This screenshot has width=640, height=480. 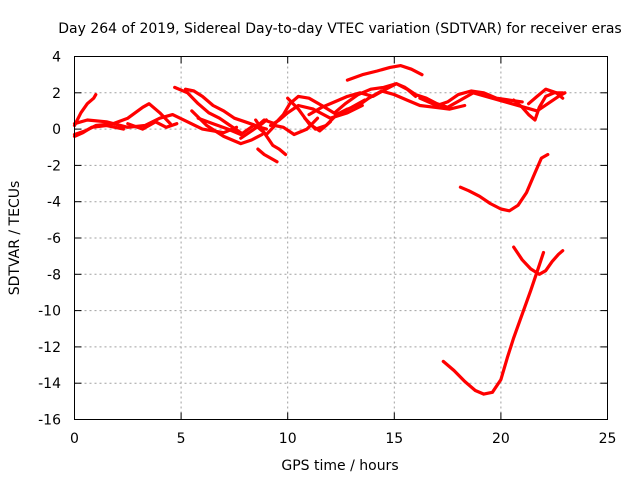 What do you see at coordinates (49, 312) in the screenshot?
I see `y-tick-label: -10` at bounding box center [49, 312].